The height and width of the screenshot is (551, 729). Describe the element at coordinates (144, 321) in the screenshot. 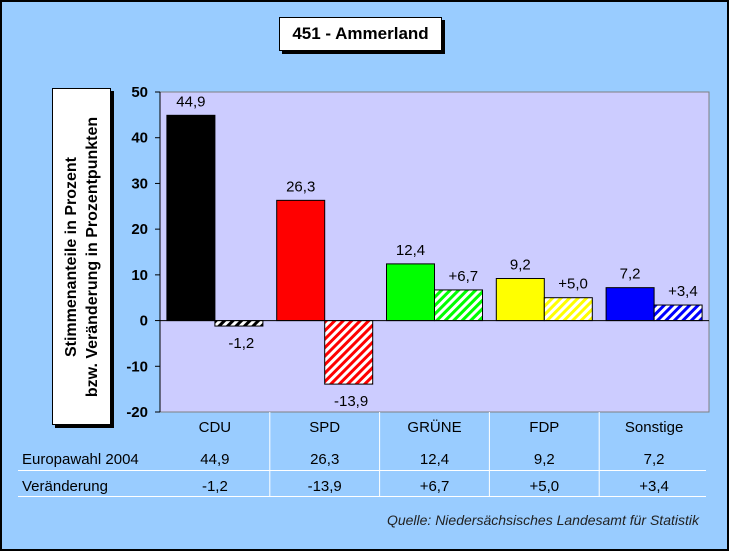

I see `y-tick-label: 0` at that location.